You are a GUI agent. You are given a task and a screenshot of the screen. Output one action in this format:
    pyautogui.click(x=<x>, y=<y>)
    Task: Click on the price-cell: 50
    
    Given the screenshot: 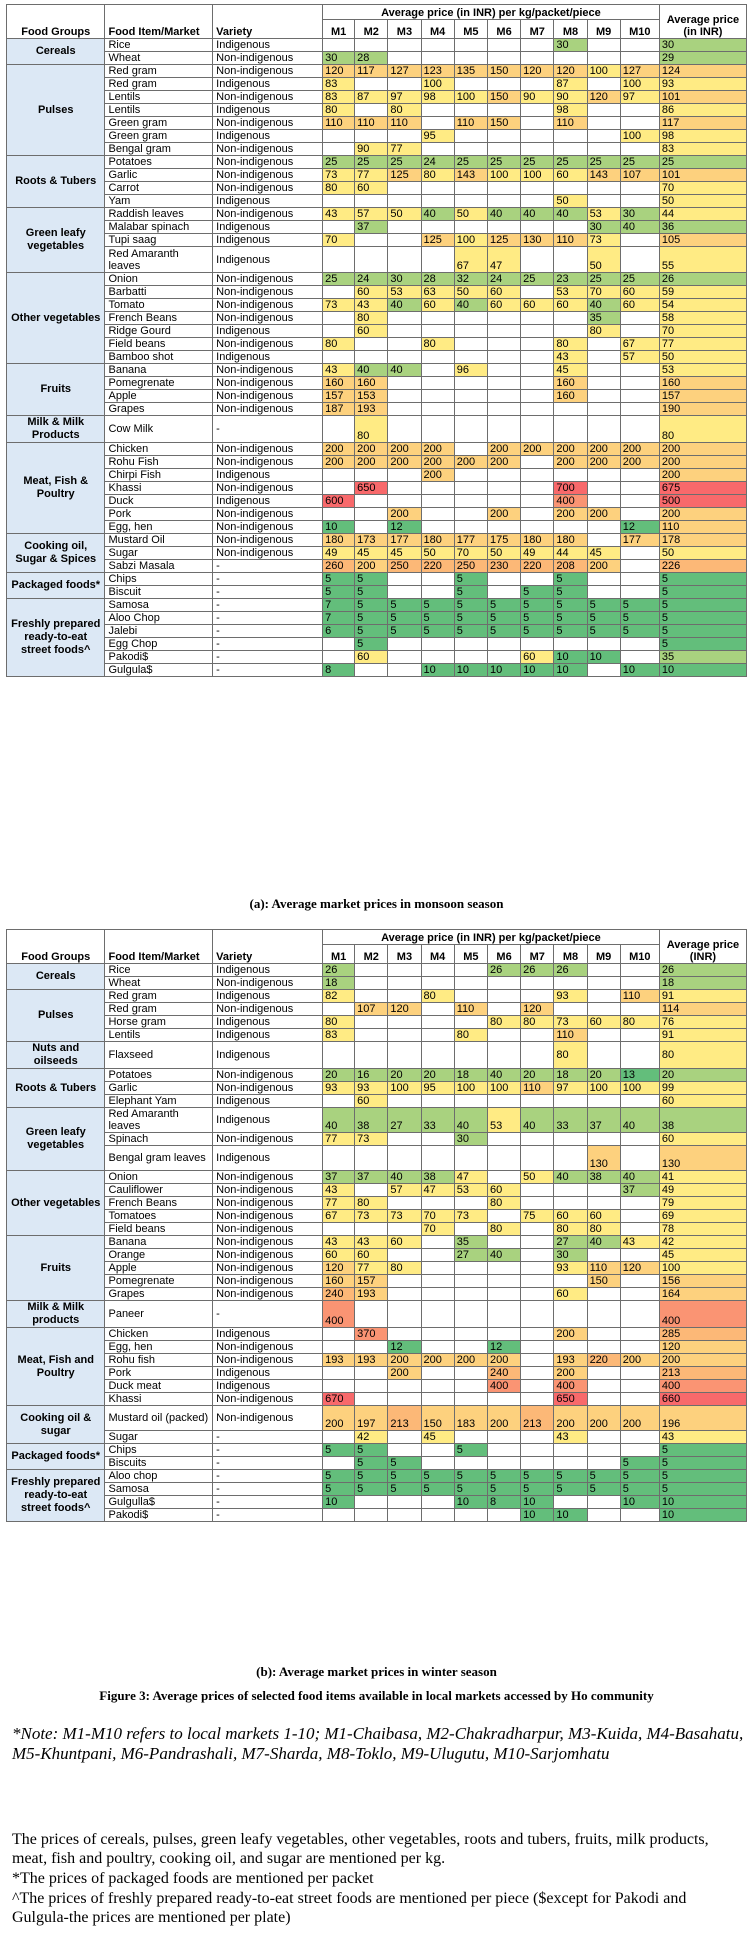 What is the action you would take?
    pyautogui.click(x=603, y=259)
    